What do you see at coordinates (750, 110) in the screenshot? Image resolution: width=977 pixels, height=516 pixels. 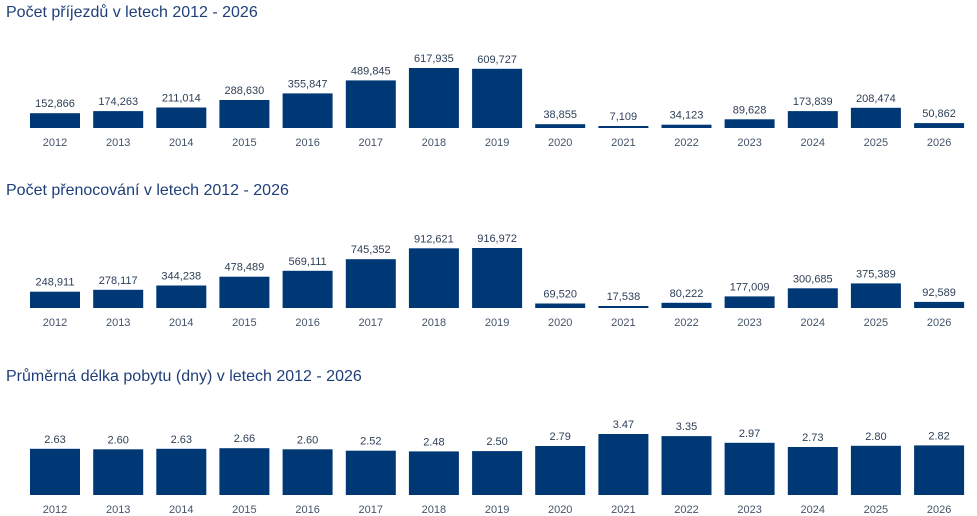 I see `value-label-2023: 89,628` at bounding box center [750, 110].